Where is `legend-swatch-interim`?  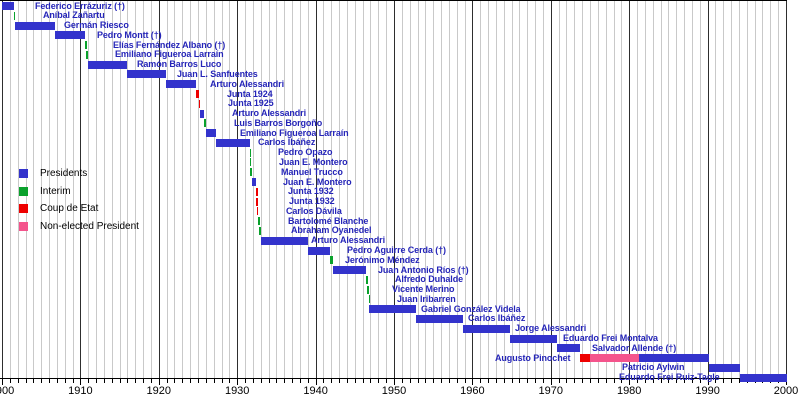 legend-swatch-interim is located at coordinates (23, 191).